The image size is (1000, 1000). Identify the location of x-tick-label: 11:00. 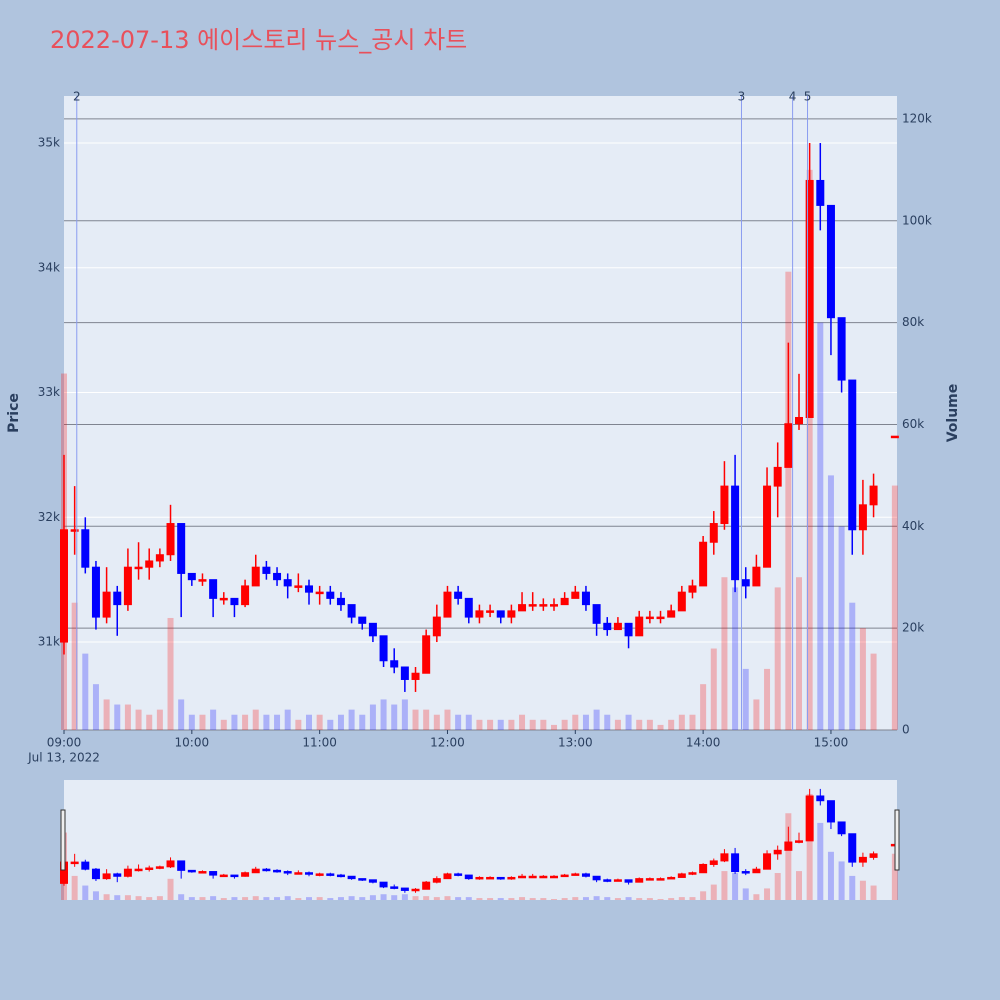
(319, 743).